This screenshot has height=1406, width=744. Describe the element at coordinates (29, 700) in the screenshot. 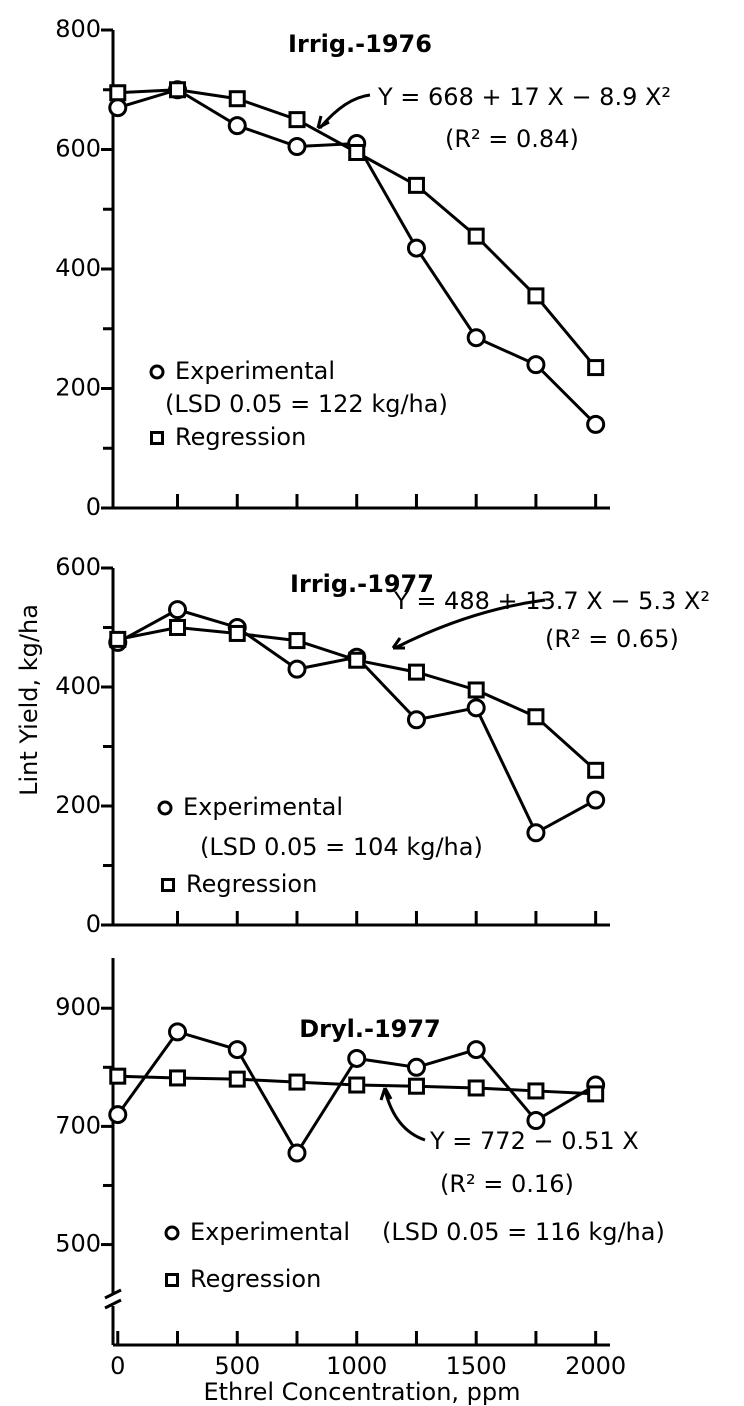

I see `y-axis-label: Lint Yield, kg/ha` at that location.